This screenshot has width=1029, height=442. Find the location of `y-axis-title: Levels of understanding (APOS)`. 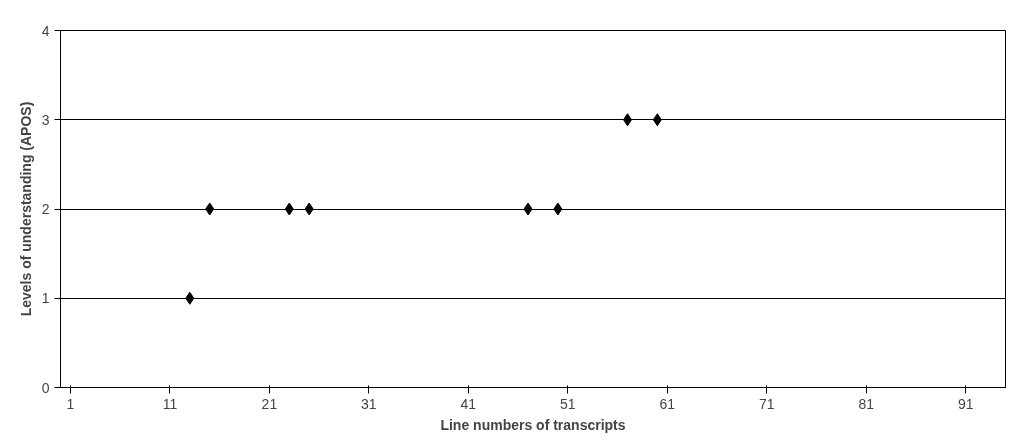

y-axis-title: Levels of understanding (APOS) is located at coordinates (25, 209).